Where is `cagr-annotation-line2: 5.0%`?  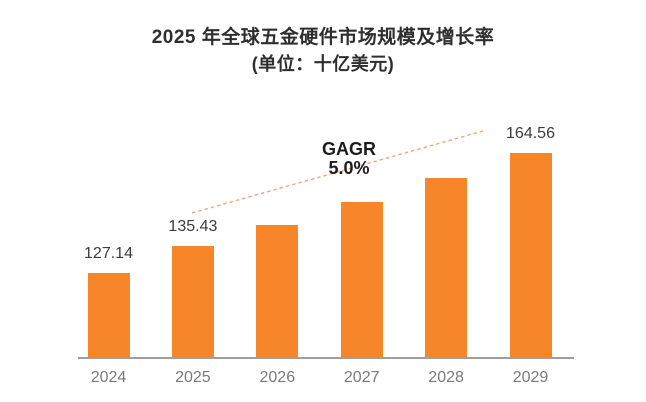 cagr-annotation-line2: 5.0% is located at coordinates (349, 168).